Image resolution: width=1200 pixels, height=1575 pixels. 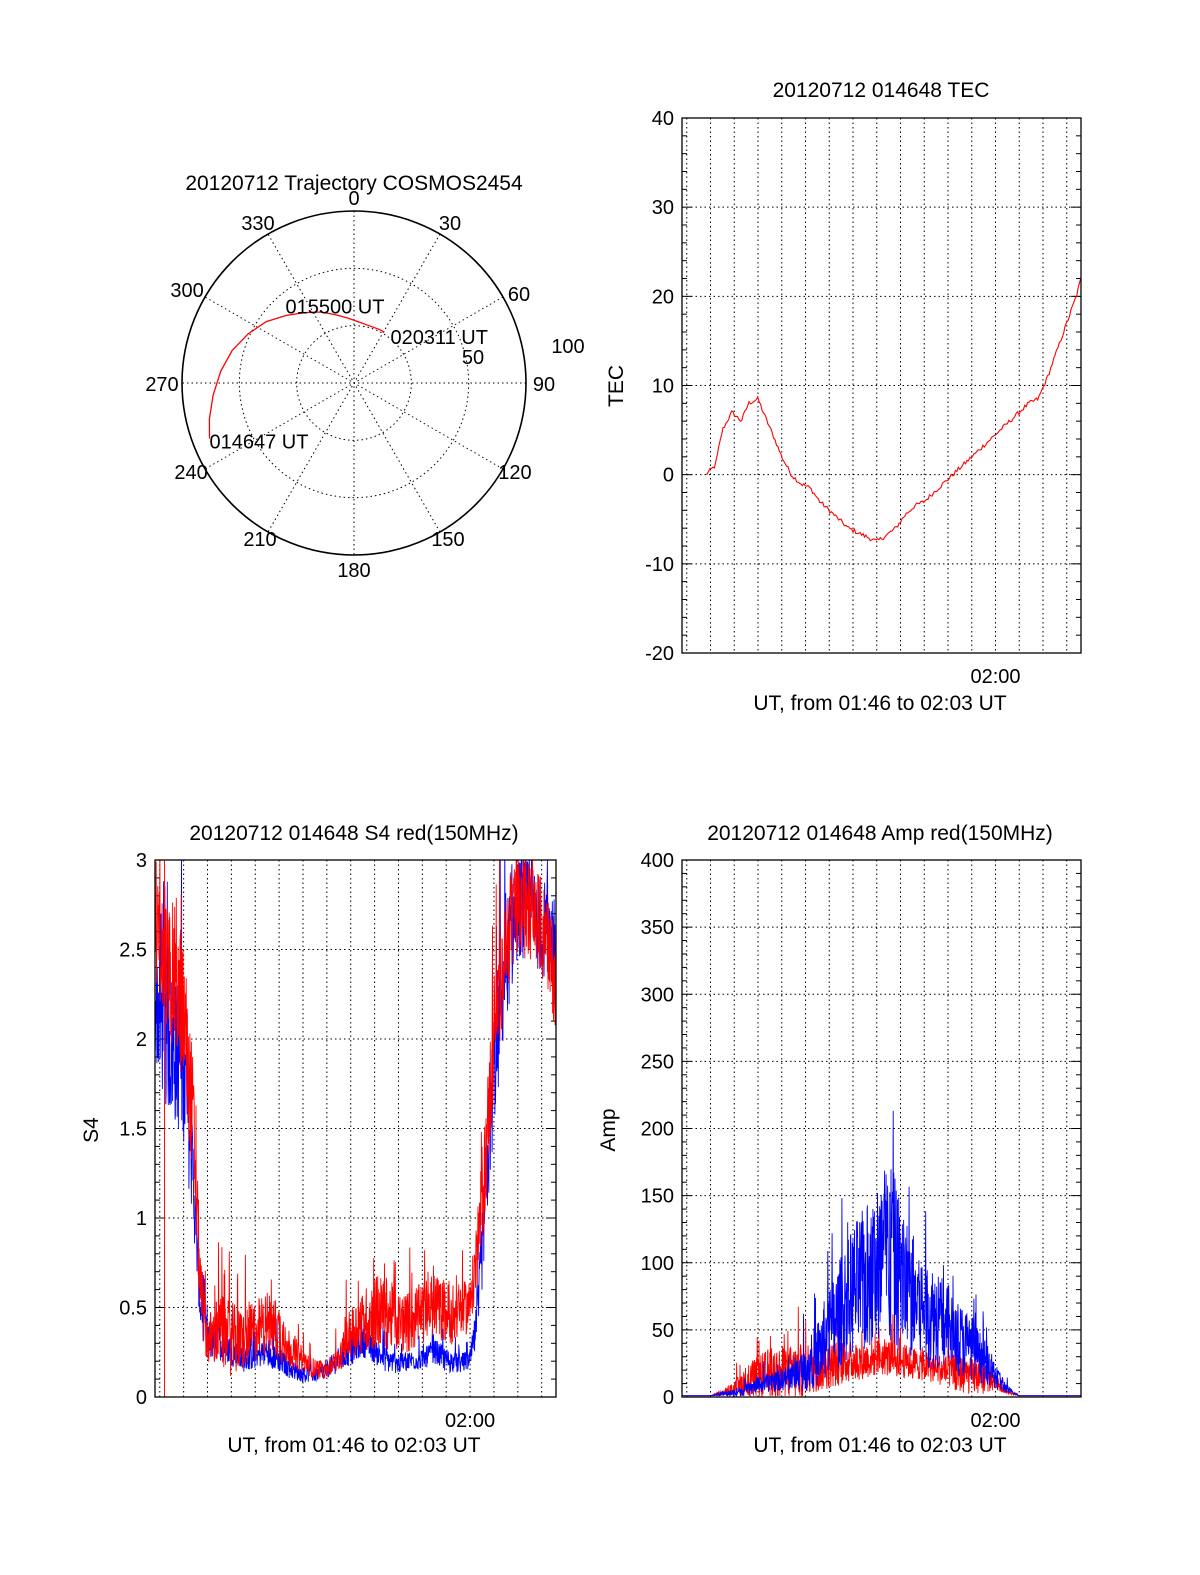 What do you see at coordinates (259, 540) in the screenshot?
I see `polar-angle-label: 210` at bounding box center [259, 540].